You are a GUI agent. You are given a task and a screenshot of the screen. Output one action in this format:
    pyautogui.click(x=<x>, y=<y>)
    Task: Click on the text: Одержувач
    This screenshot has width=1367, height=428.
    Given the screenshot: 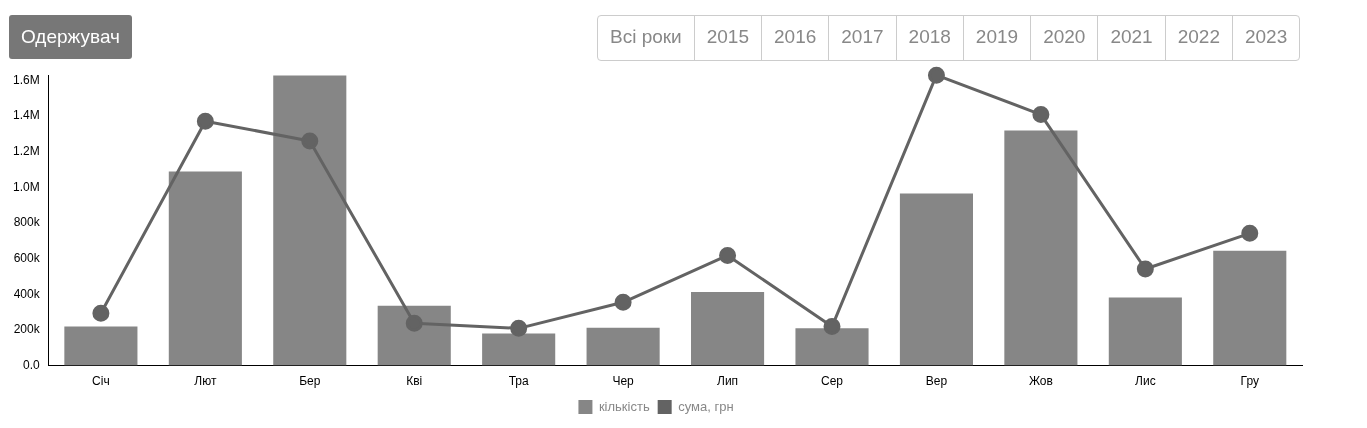 What is the action you would take?
    pyautogui.click(x=70, y=37)
    